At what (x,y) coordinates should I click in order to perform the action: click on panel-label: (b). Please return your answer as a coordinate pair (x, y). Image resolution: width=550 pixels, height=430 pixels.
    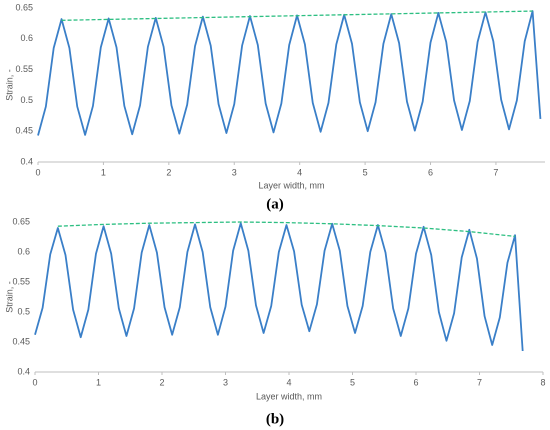
    Looking at the image, I should click on (275, 419).